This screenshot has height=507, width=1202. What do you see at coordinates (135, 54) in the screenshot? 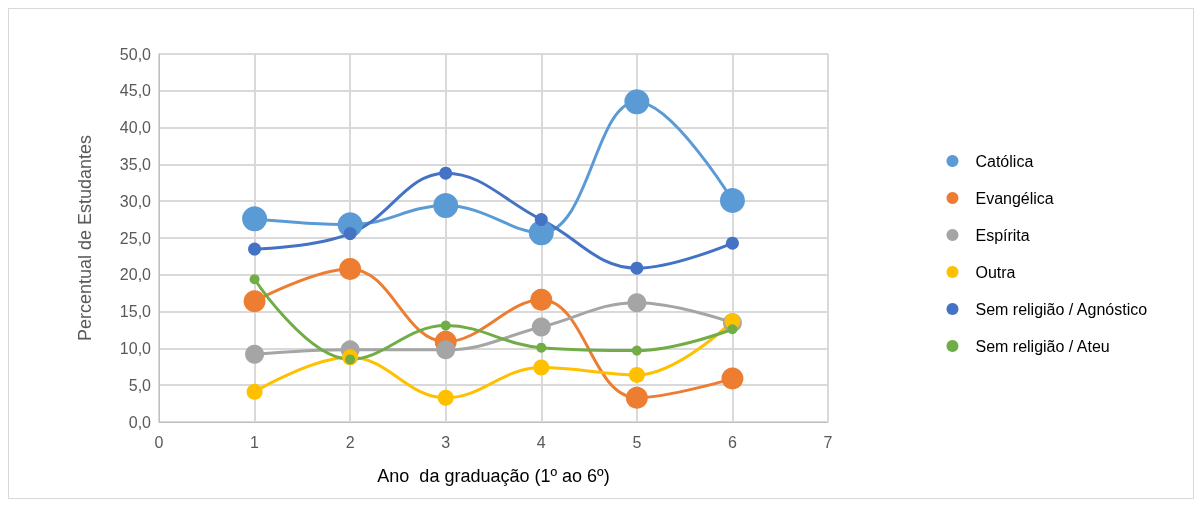
I see `y-tick-label: 50,0` at bounding box center [135, 54].